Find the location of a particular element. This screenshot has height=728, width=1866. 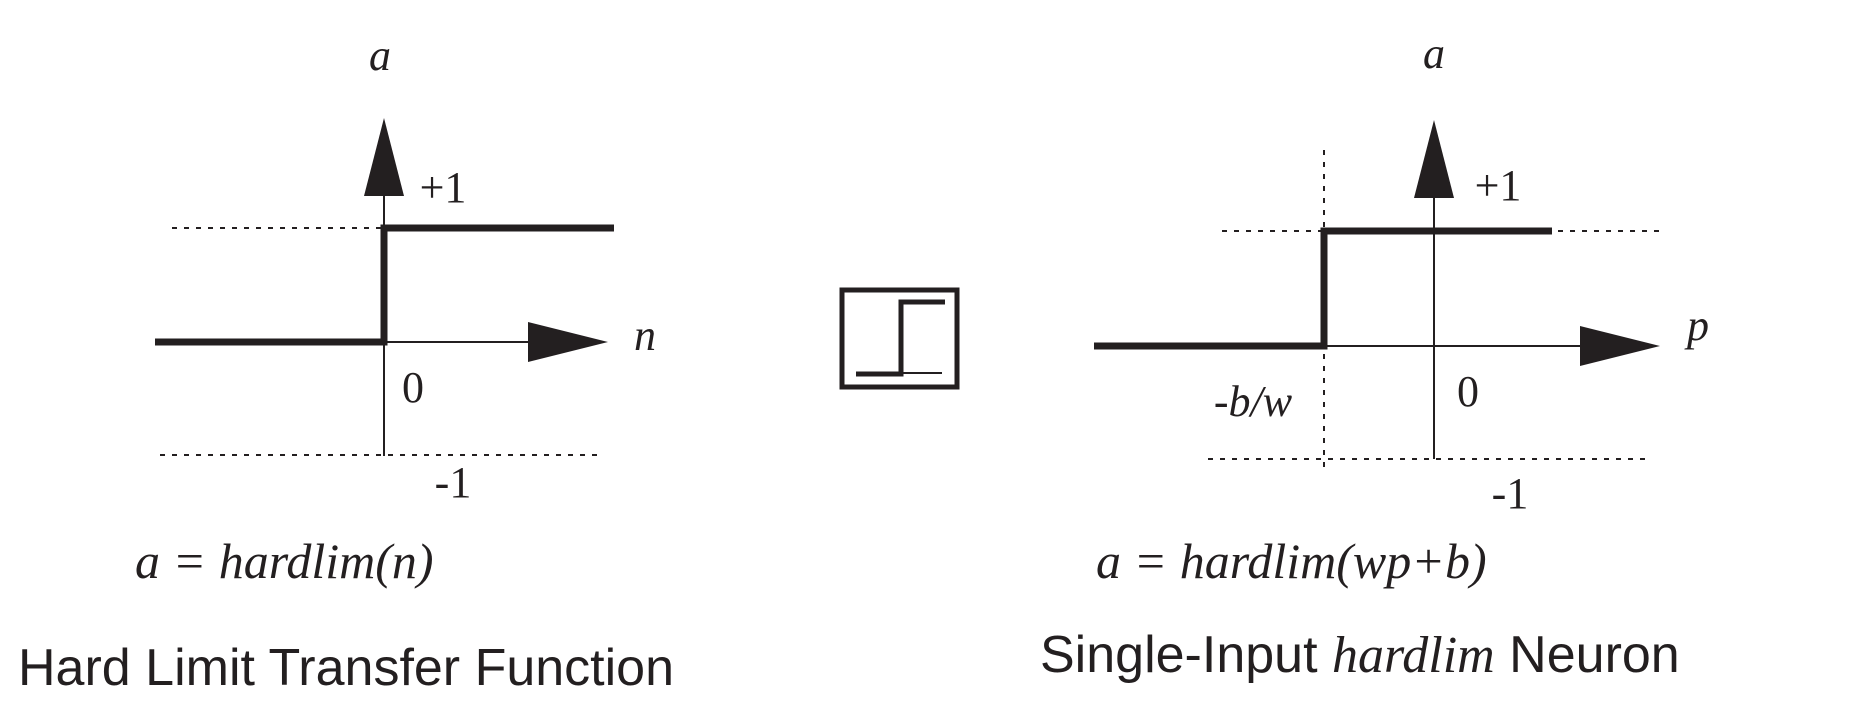

hardlim-symbol-icon is located at coordinates (899, 338).